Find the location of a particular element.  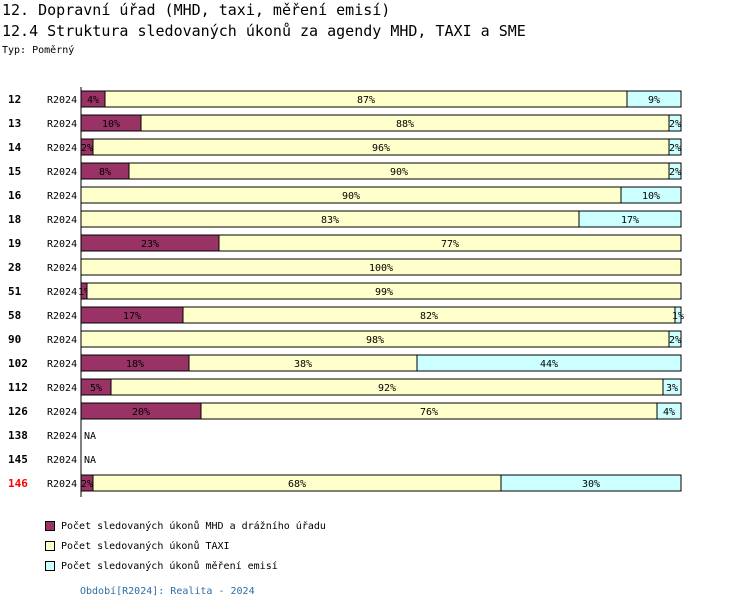

category-label: 138 is located at coordinates (18, 435).